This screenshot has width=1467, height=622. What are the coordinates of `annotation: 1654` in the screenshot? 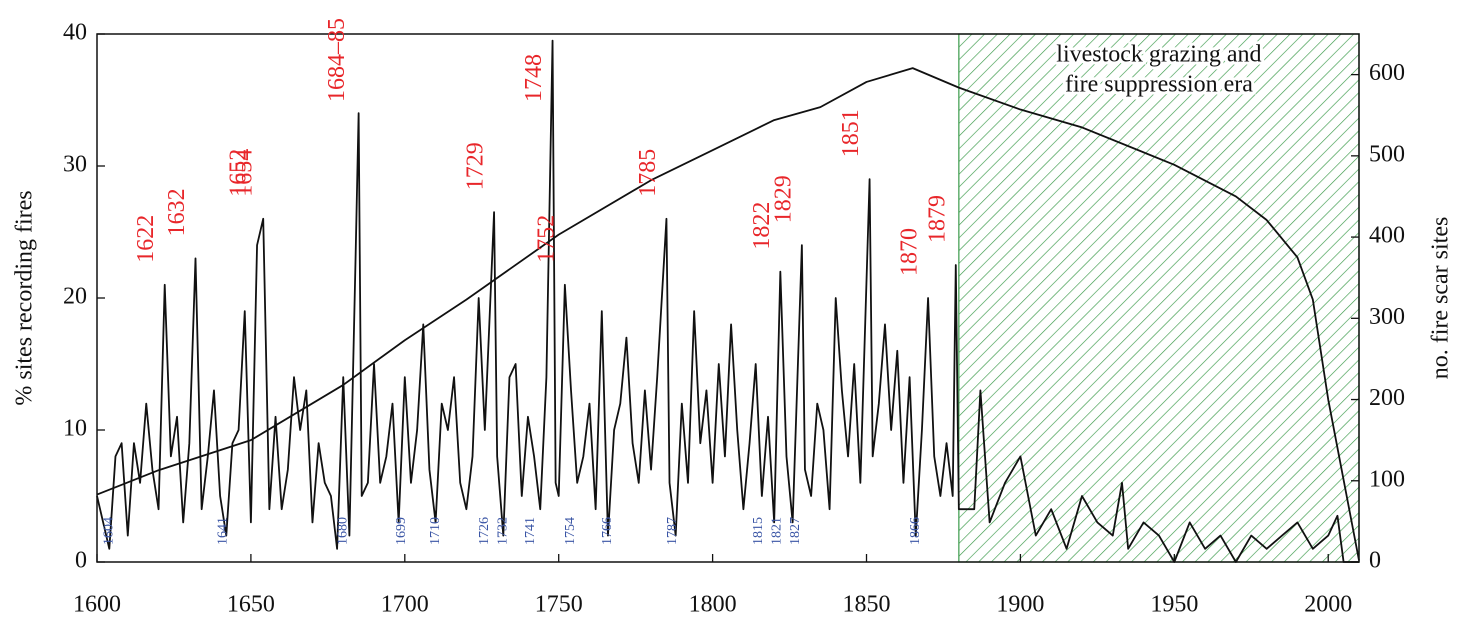 It's located at (245, 173).